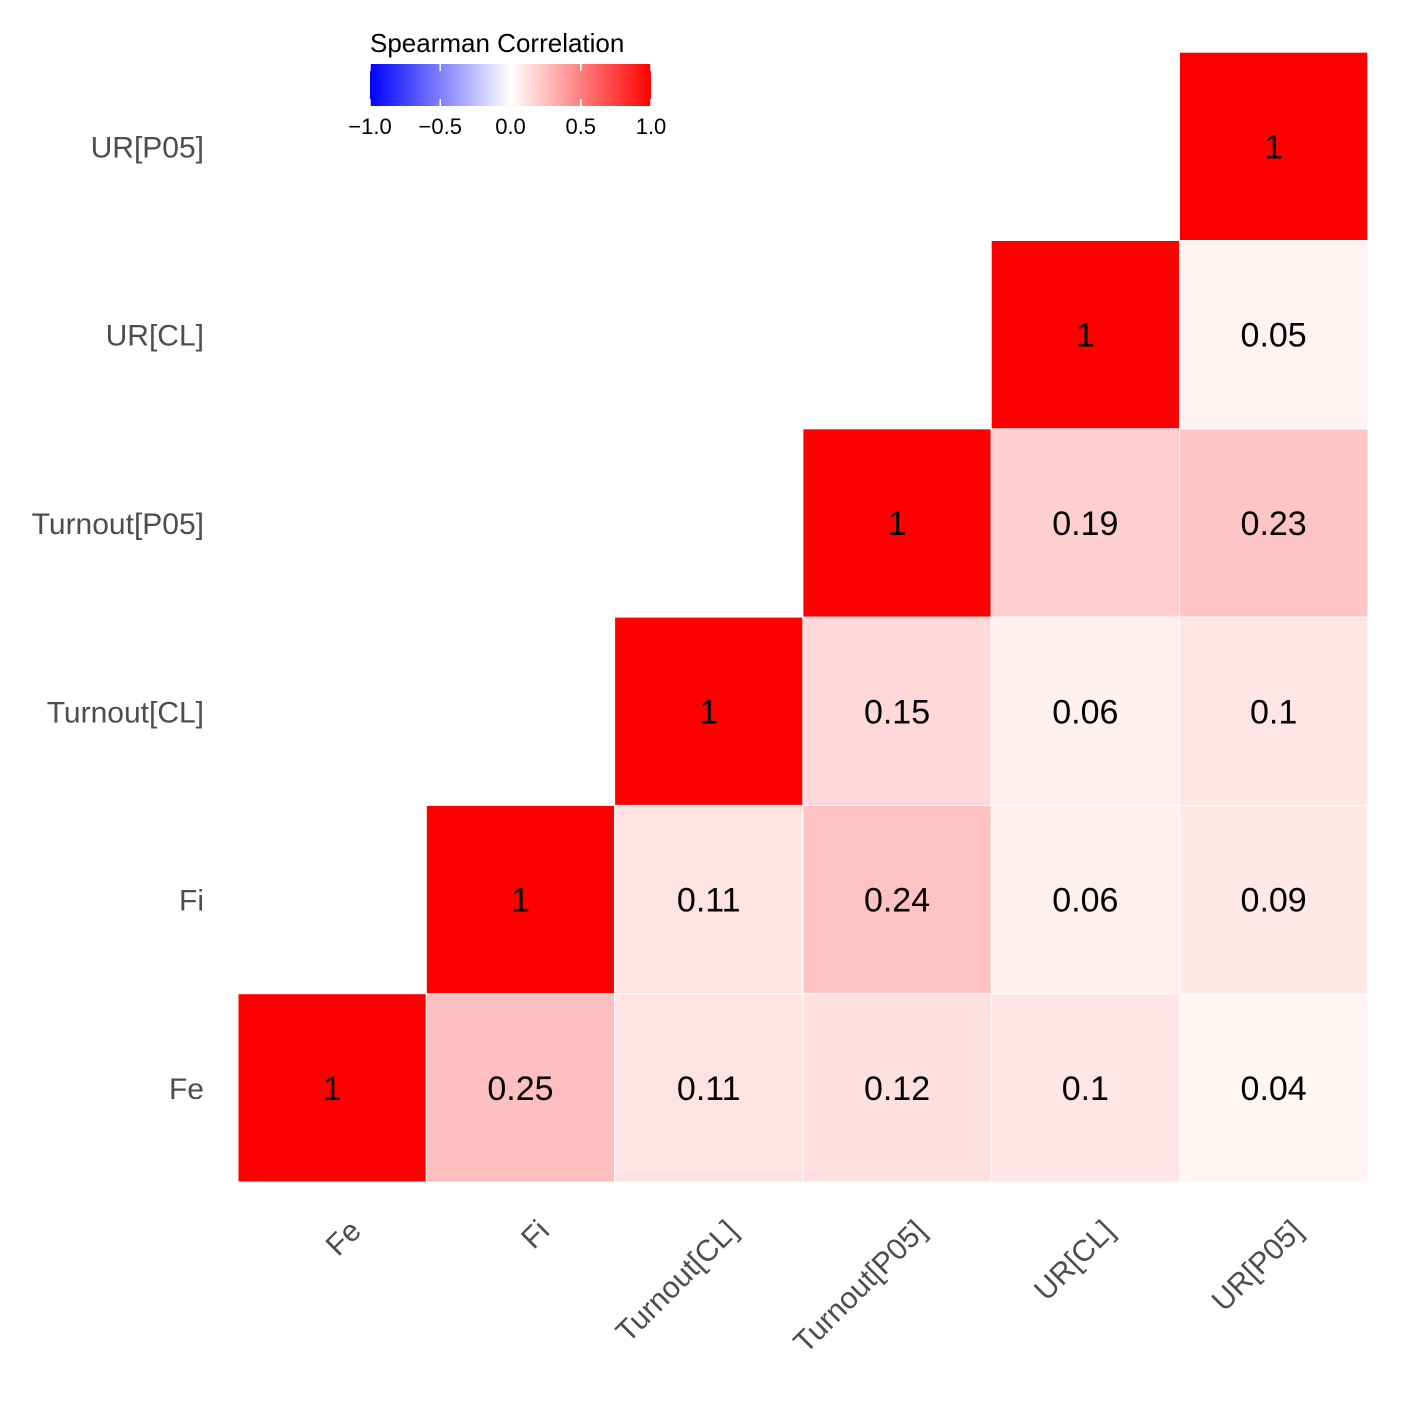 This screenshot has width=1401, height=1401. I want to click on heatmap-cell-turnout-p05-turnout-p05, so click(897, 523).